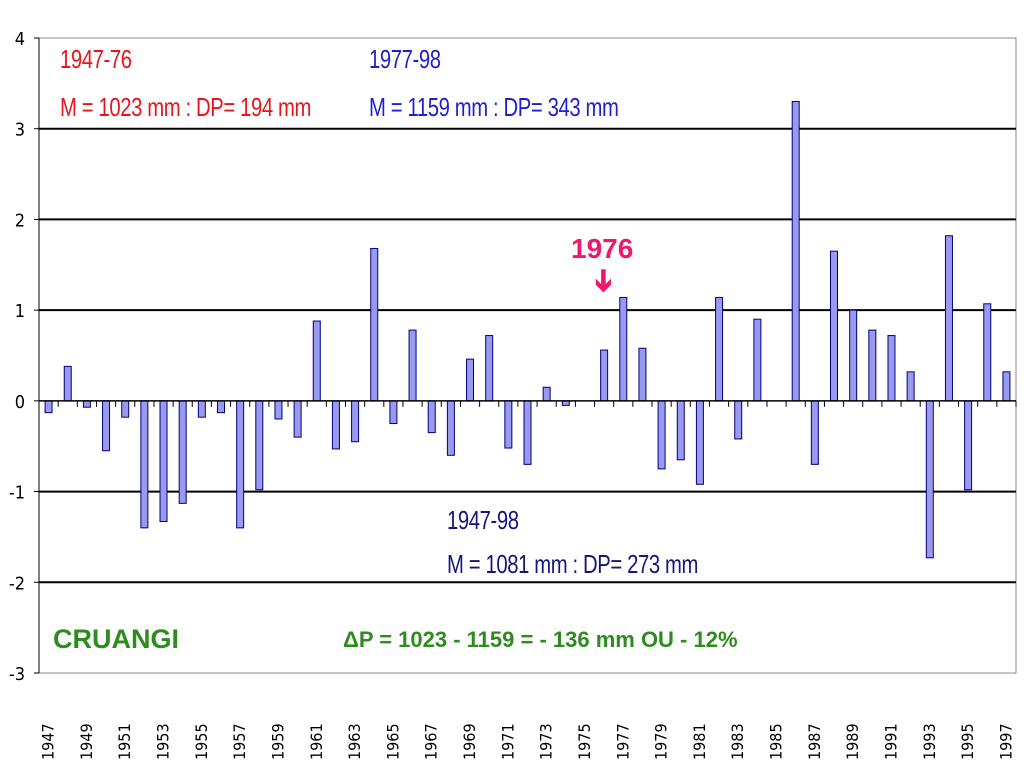 Image resolution: width=1024 pixels, height=768 pixels. I want to click on x-tick-label: 1953, so click(163, 741).